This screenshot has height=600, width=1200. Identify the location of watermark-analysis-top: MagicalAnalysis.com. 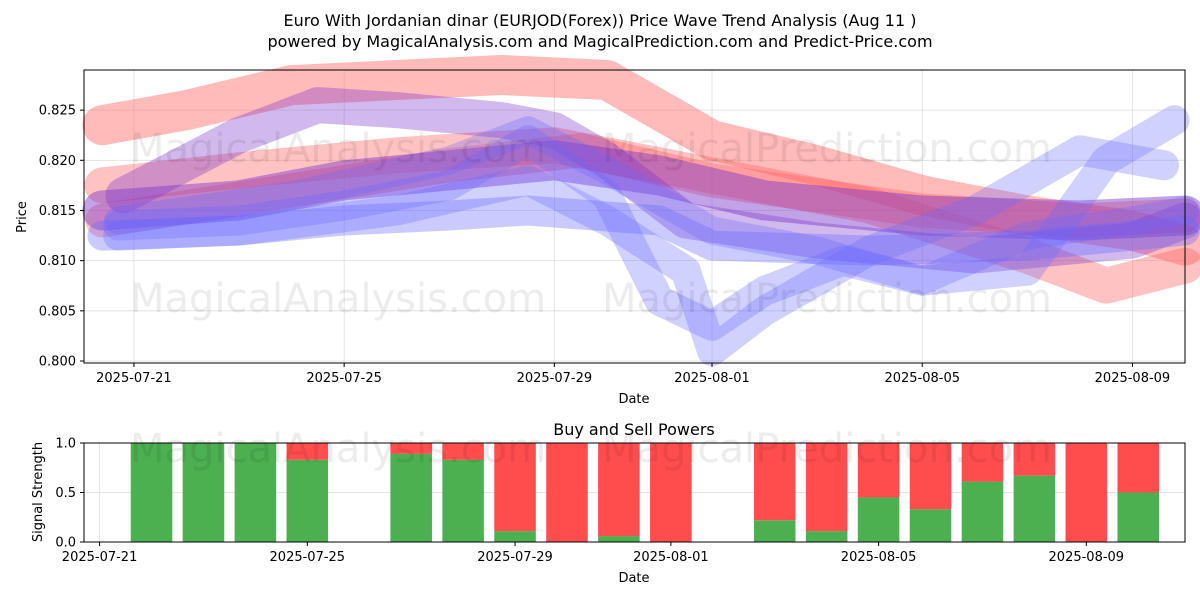
(338, 149).